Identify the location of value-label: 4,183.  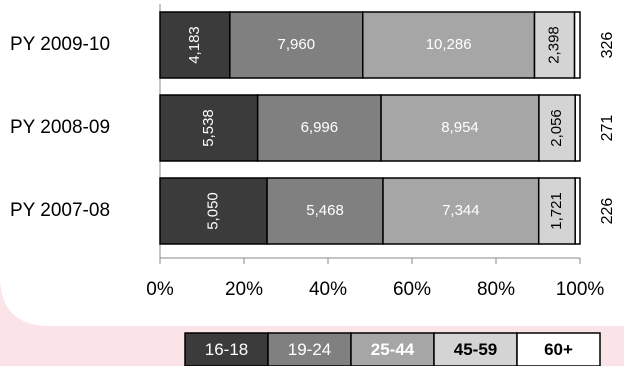
(194, 45).